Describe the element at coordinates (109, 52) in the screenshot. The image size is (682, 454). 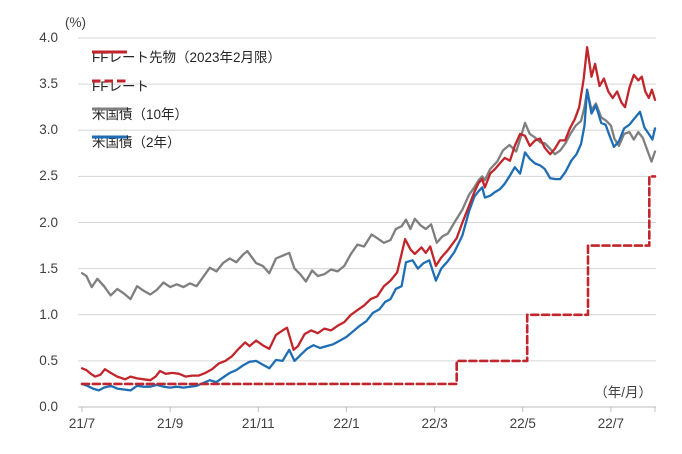
I see `legend-swatch-ff-futures` at that location.